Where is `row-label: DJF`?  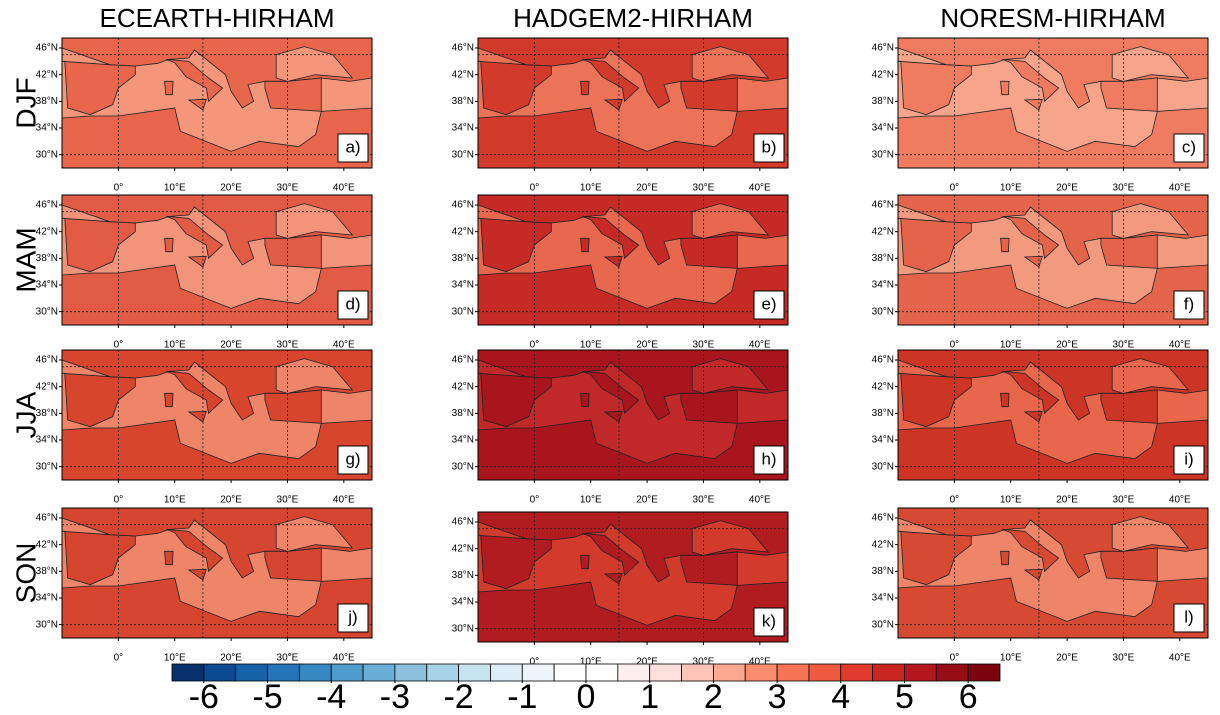 row-label: DJF is located at coordinates (25, 102).